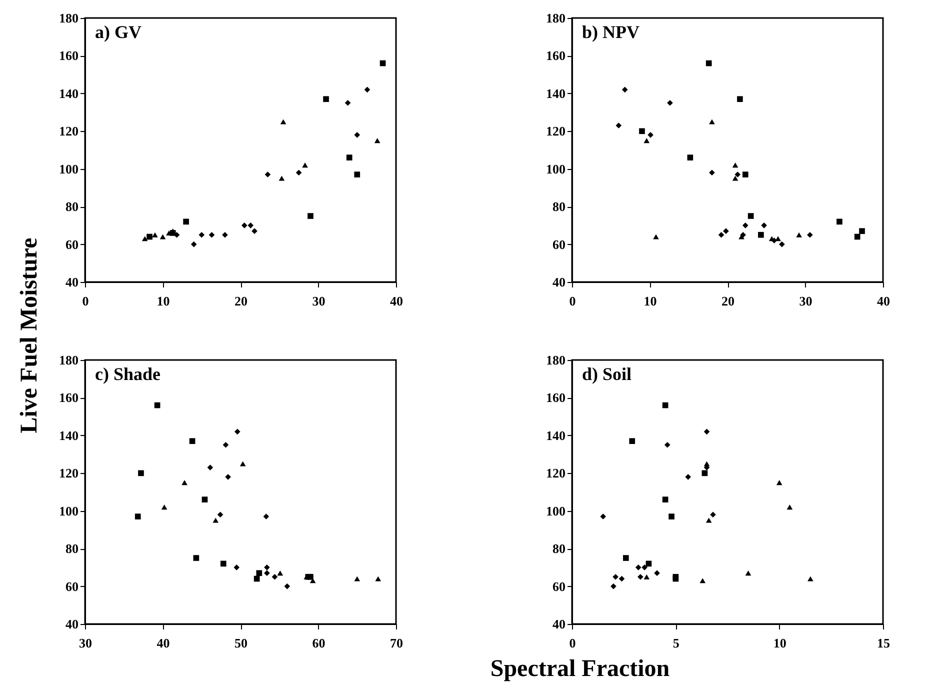  I want to click on y-axis-title: Live Fuel Moisture, so click(30, 336).